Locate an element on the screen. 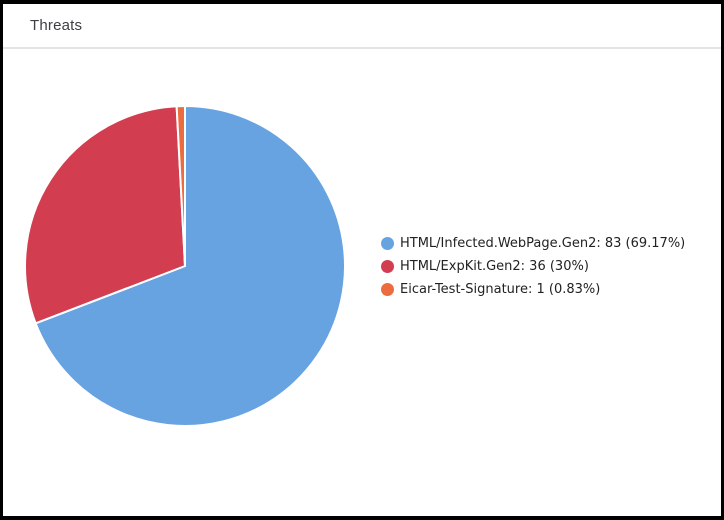  legend-item: Eicar-Test-Signature: 1 (0.83%) is located at coordinates (533, 289).